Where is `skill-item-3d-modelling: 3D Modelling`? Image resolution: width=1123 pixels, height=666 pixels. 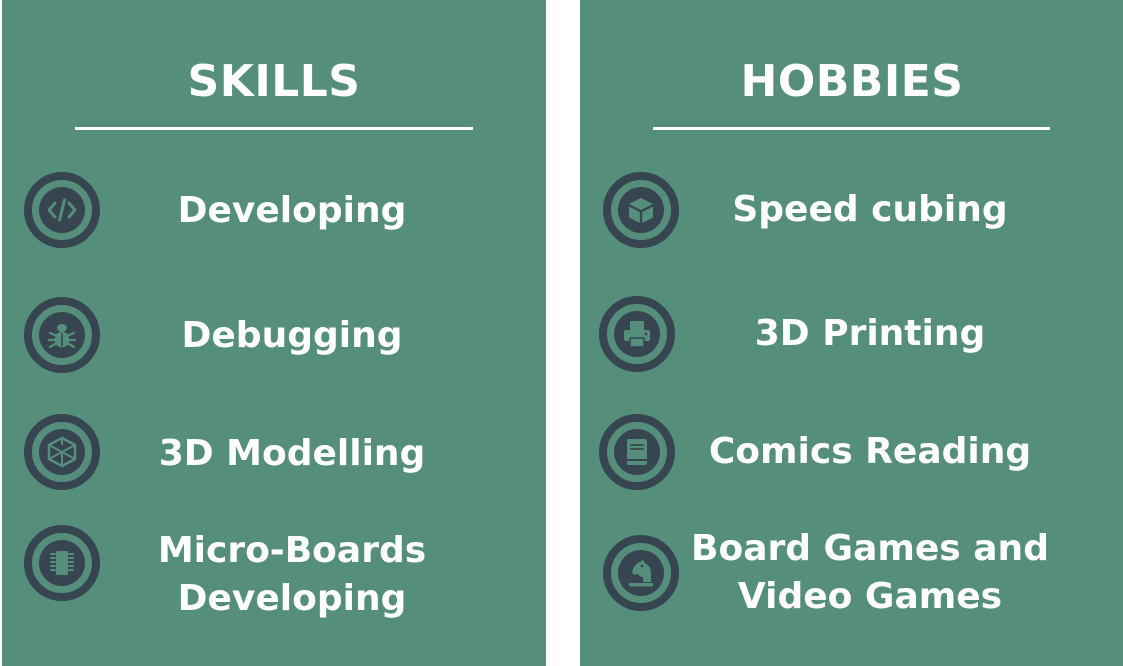
skill-item-3d-modelling: 3D Modelling is located at coordinates (292, 453).